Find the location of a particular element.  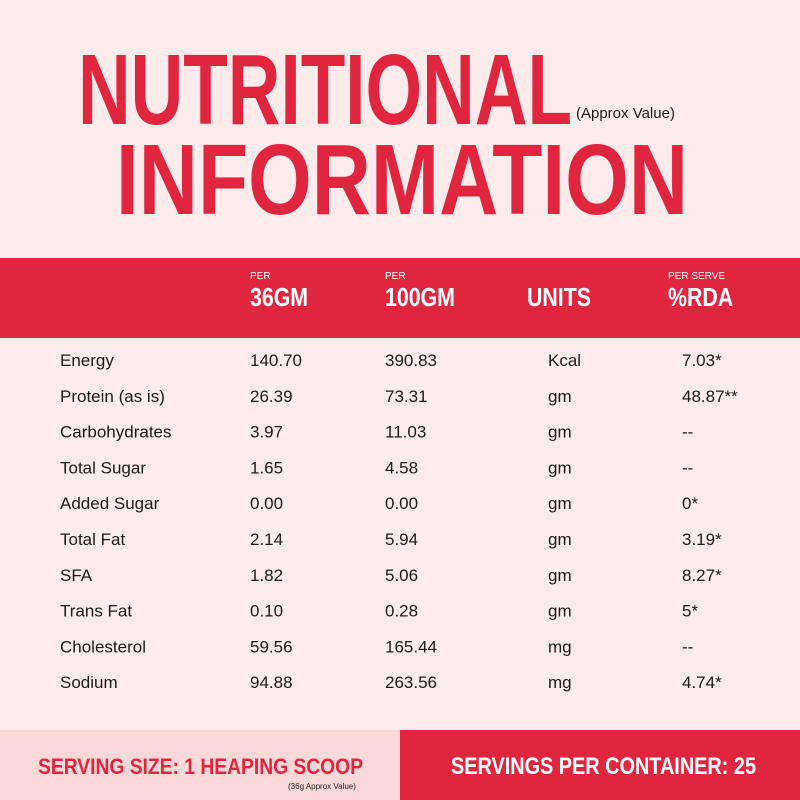

table-cell: 165.44 is located at coordinates (411, 646).